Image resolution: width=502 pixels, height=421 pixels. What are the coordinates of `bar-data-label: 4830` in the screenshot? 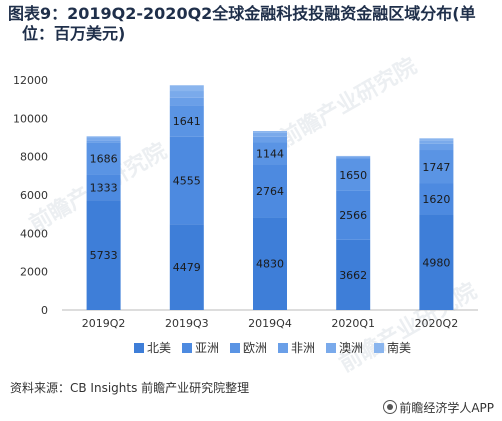 It's located at (270, 264).